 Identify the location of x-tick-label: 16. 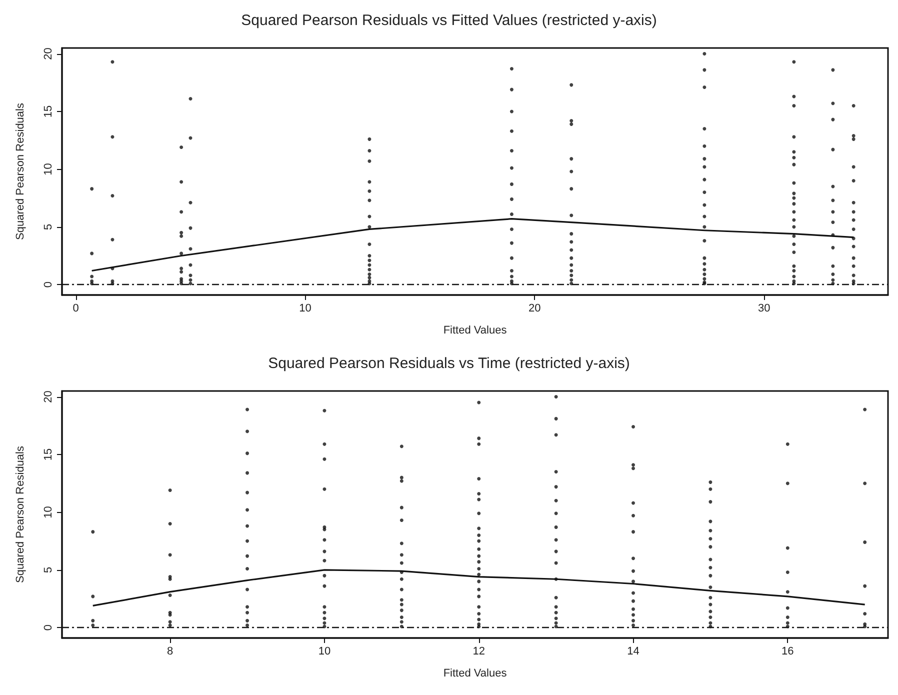
(788, 652).